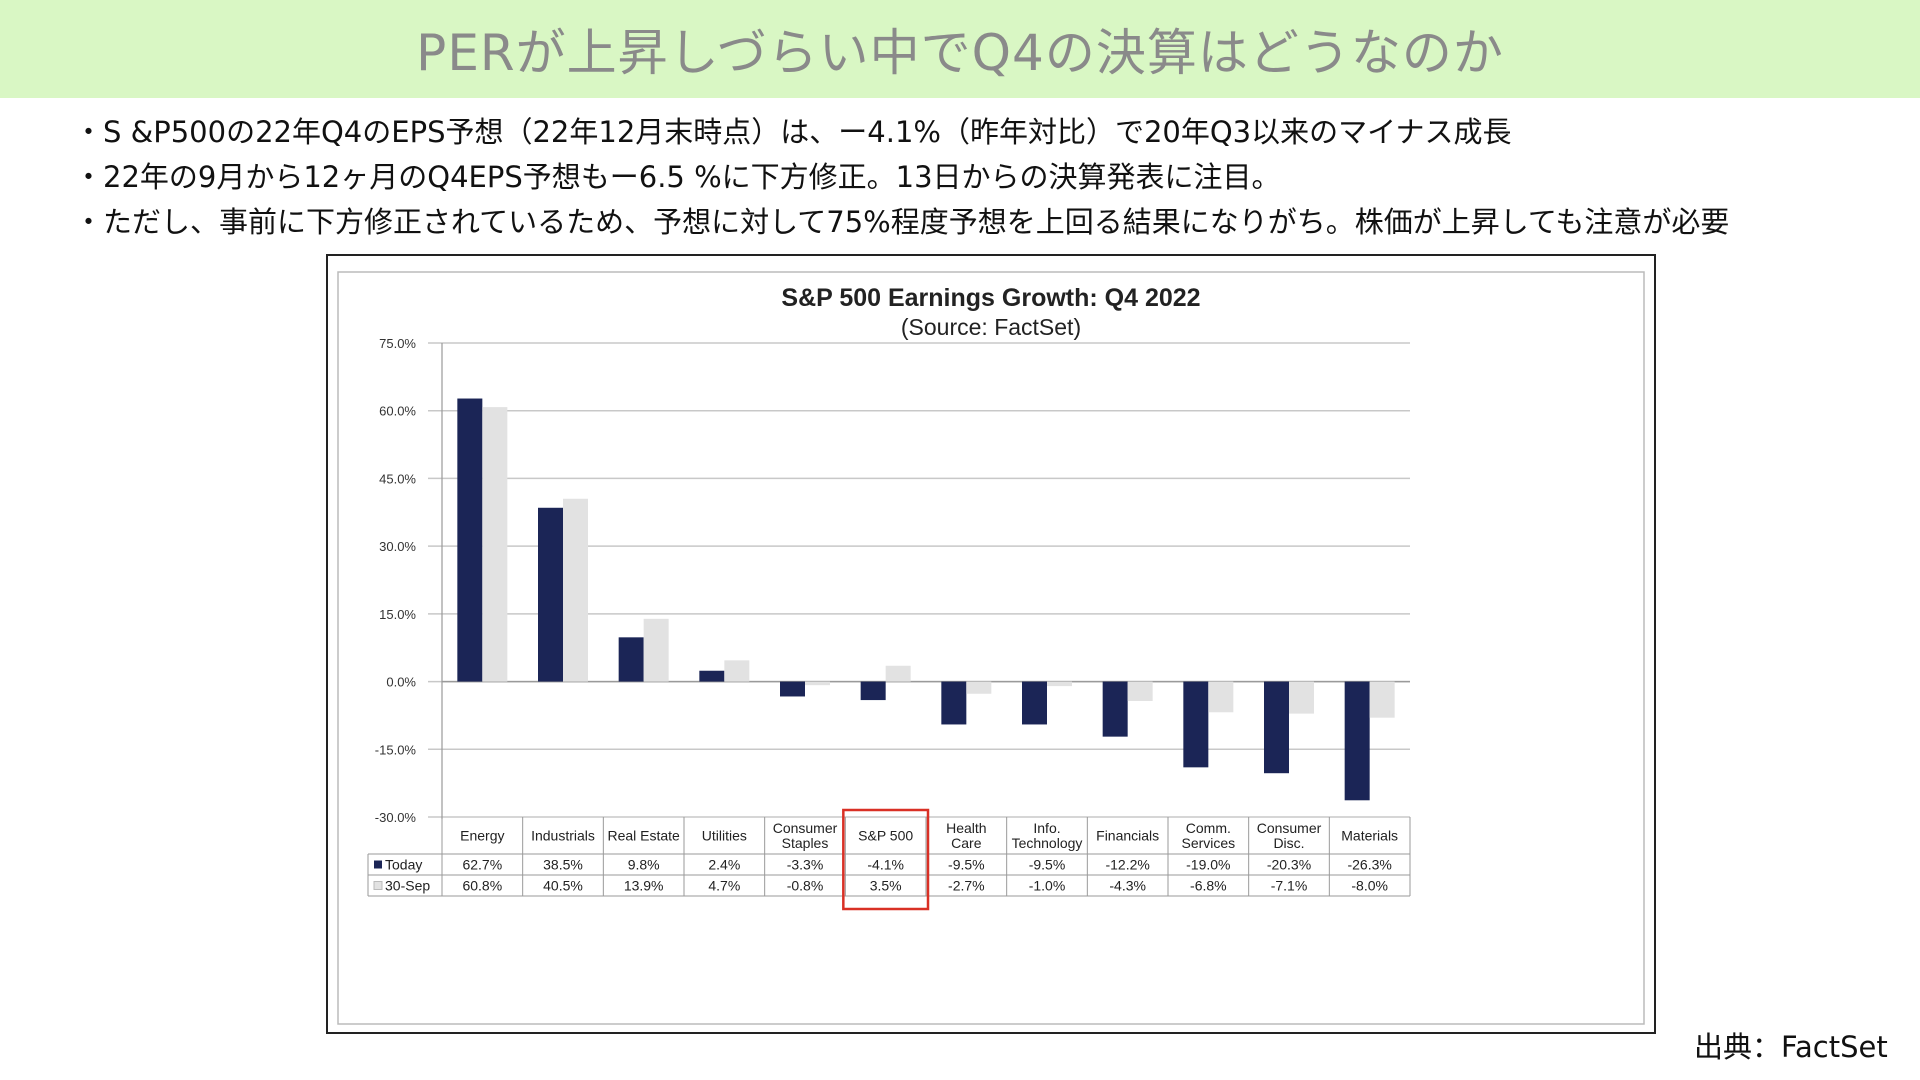 This screenshot has width=1920, height=1080. I want to click on category-label: Industrials, so click(563, 836).